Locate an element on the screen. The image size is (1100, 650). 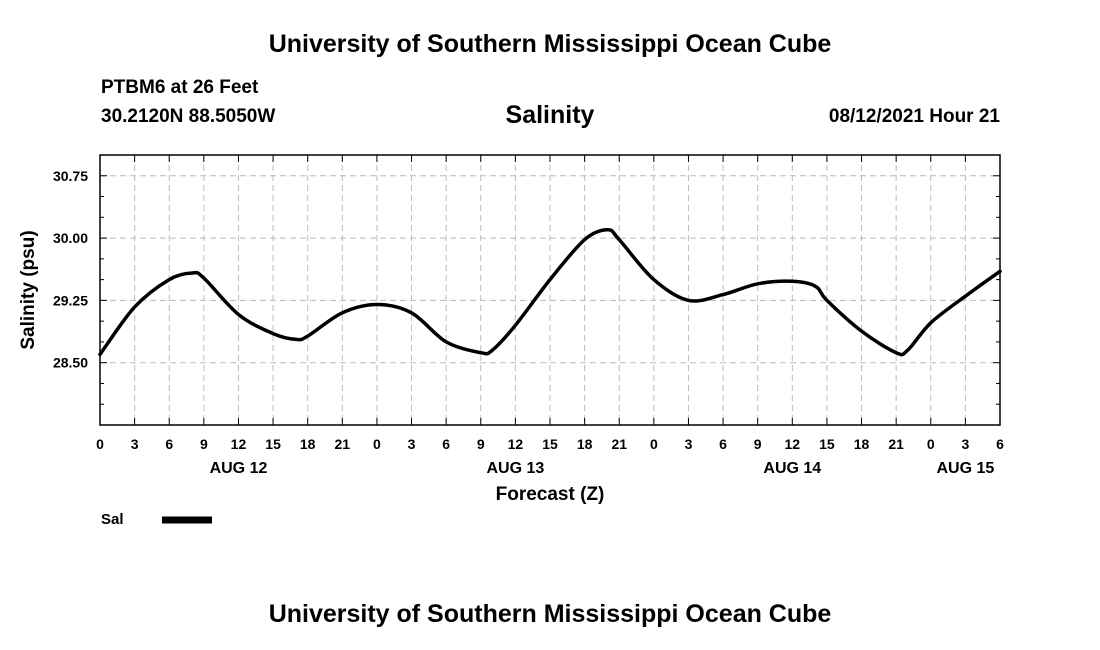
y-tick-label: 30.00 is located at coordinates (70, 238).